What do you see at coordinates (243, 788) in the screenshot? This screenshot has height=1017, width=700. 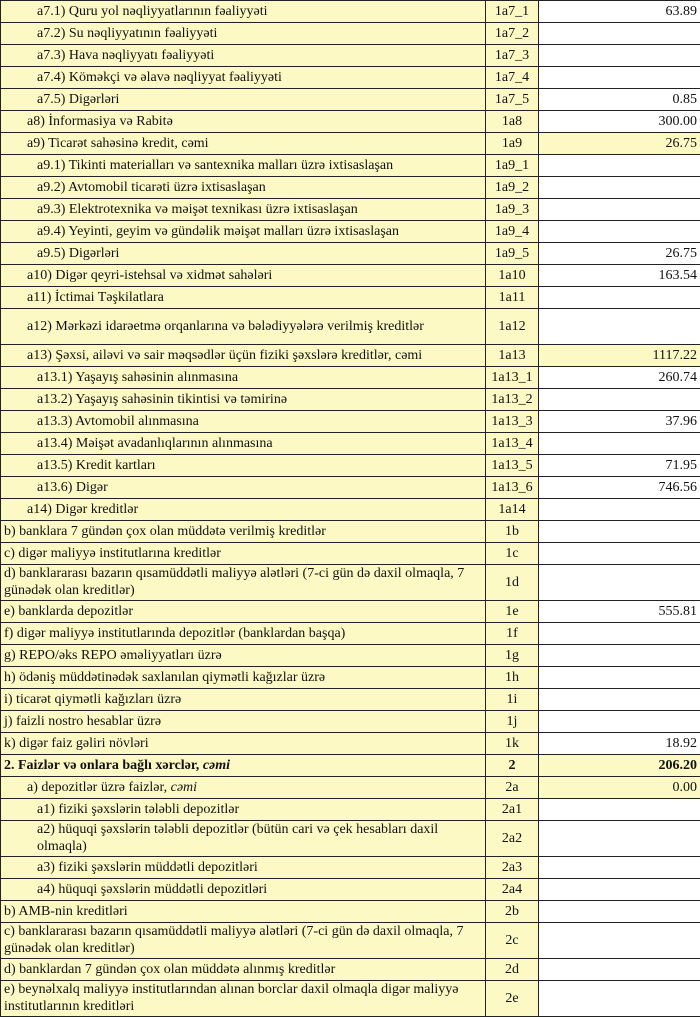 I see `row-label: a) depozitlər üzrə faizlər, cəmi` at bounding box center [243, 788].